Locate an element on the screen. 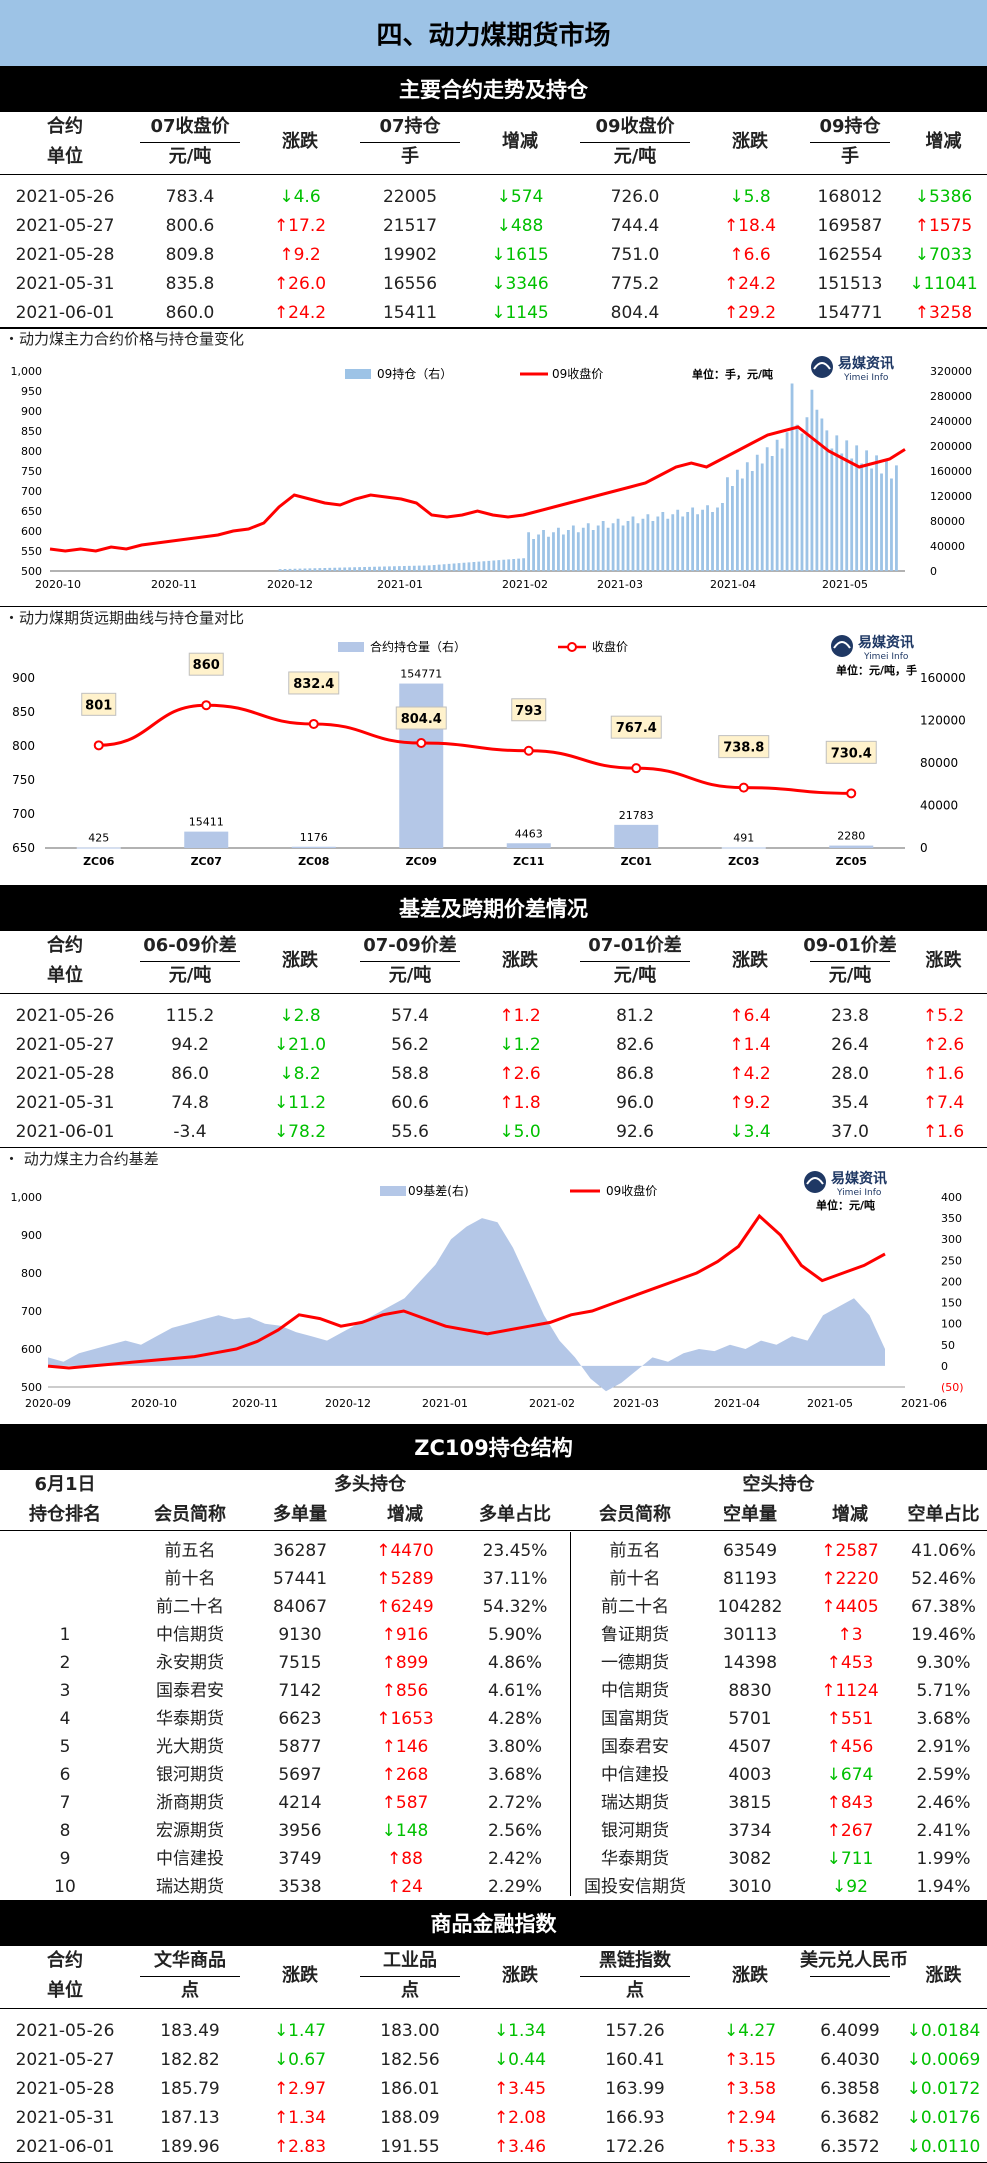 The width and height of the screenshot is (987, 2163). cell-value: 6.3682 is located at coordinates (850, 2118).